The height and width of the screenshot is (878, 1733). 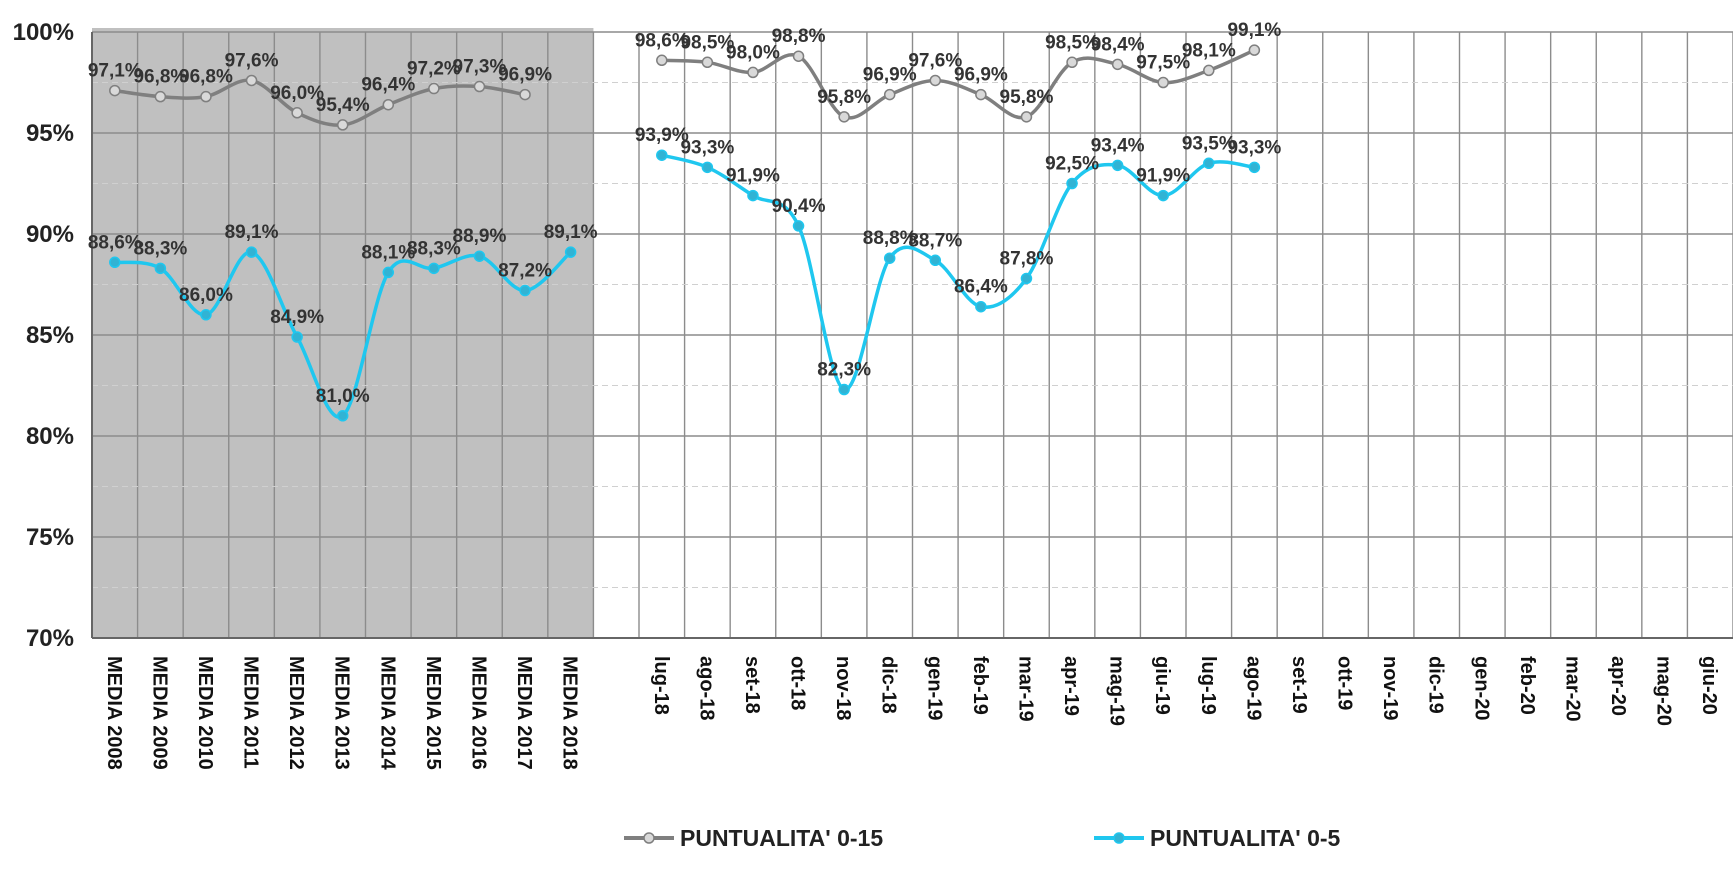 What do you see at coordinates (1709, 685) in the screenshot?
I see `x-tick-label: giu-20` at bounding box center [1709, 685].